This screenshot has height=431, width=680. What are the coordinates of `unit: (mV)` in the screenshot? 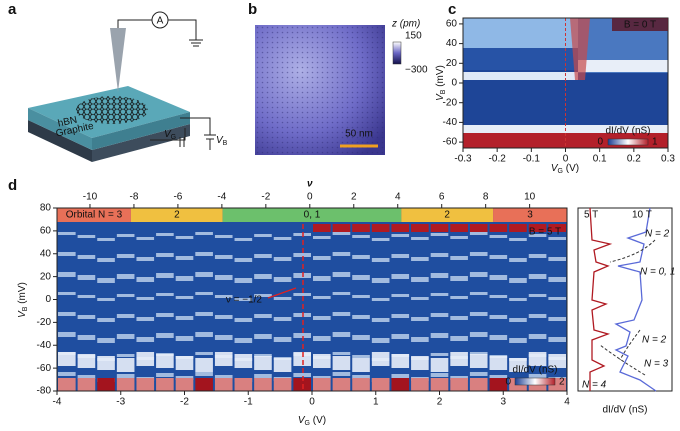 It's located at (22, 294).